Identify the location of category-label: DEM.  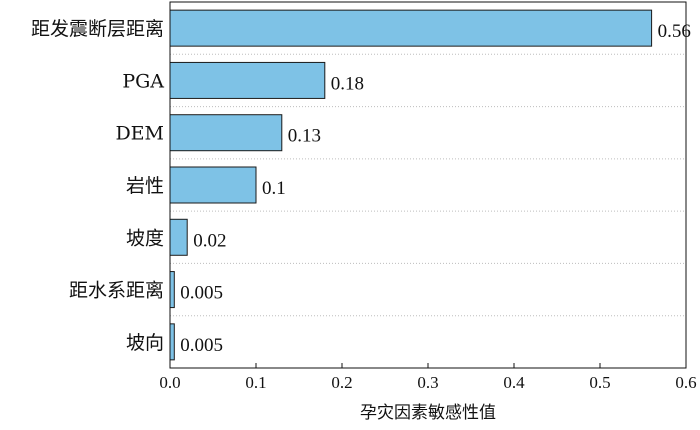
(139, 134).